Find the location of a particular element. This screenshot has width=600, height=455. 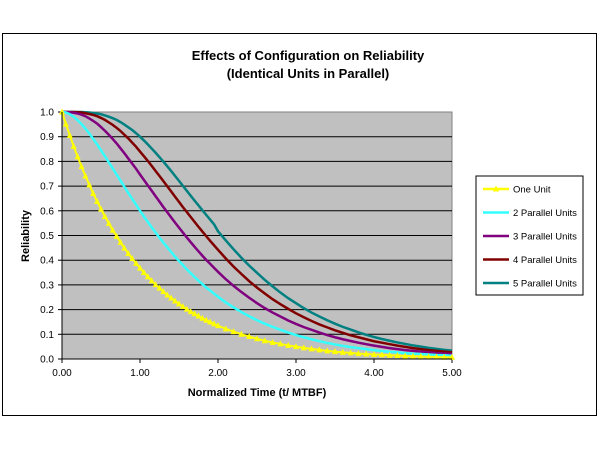

x-tick-label: 1.00 is located at coordinates (140, 373).